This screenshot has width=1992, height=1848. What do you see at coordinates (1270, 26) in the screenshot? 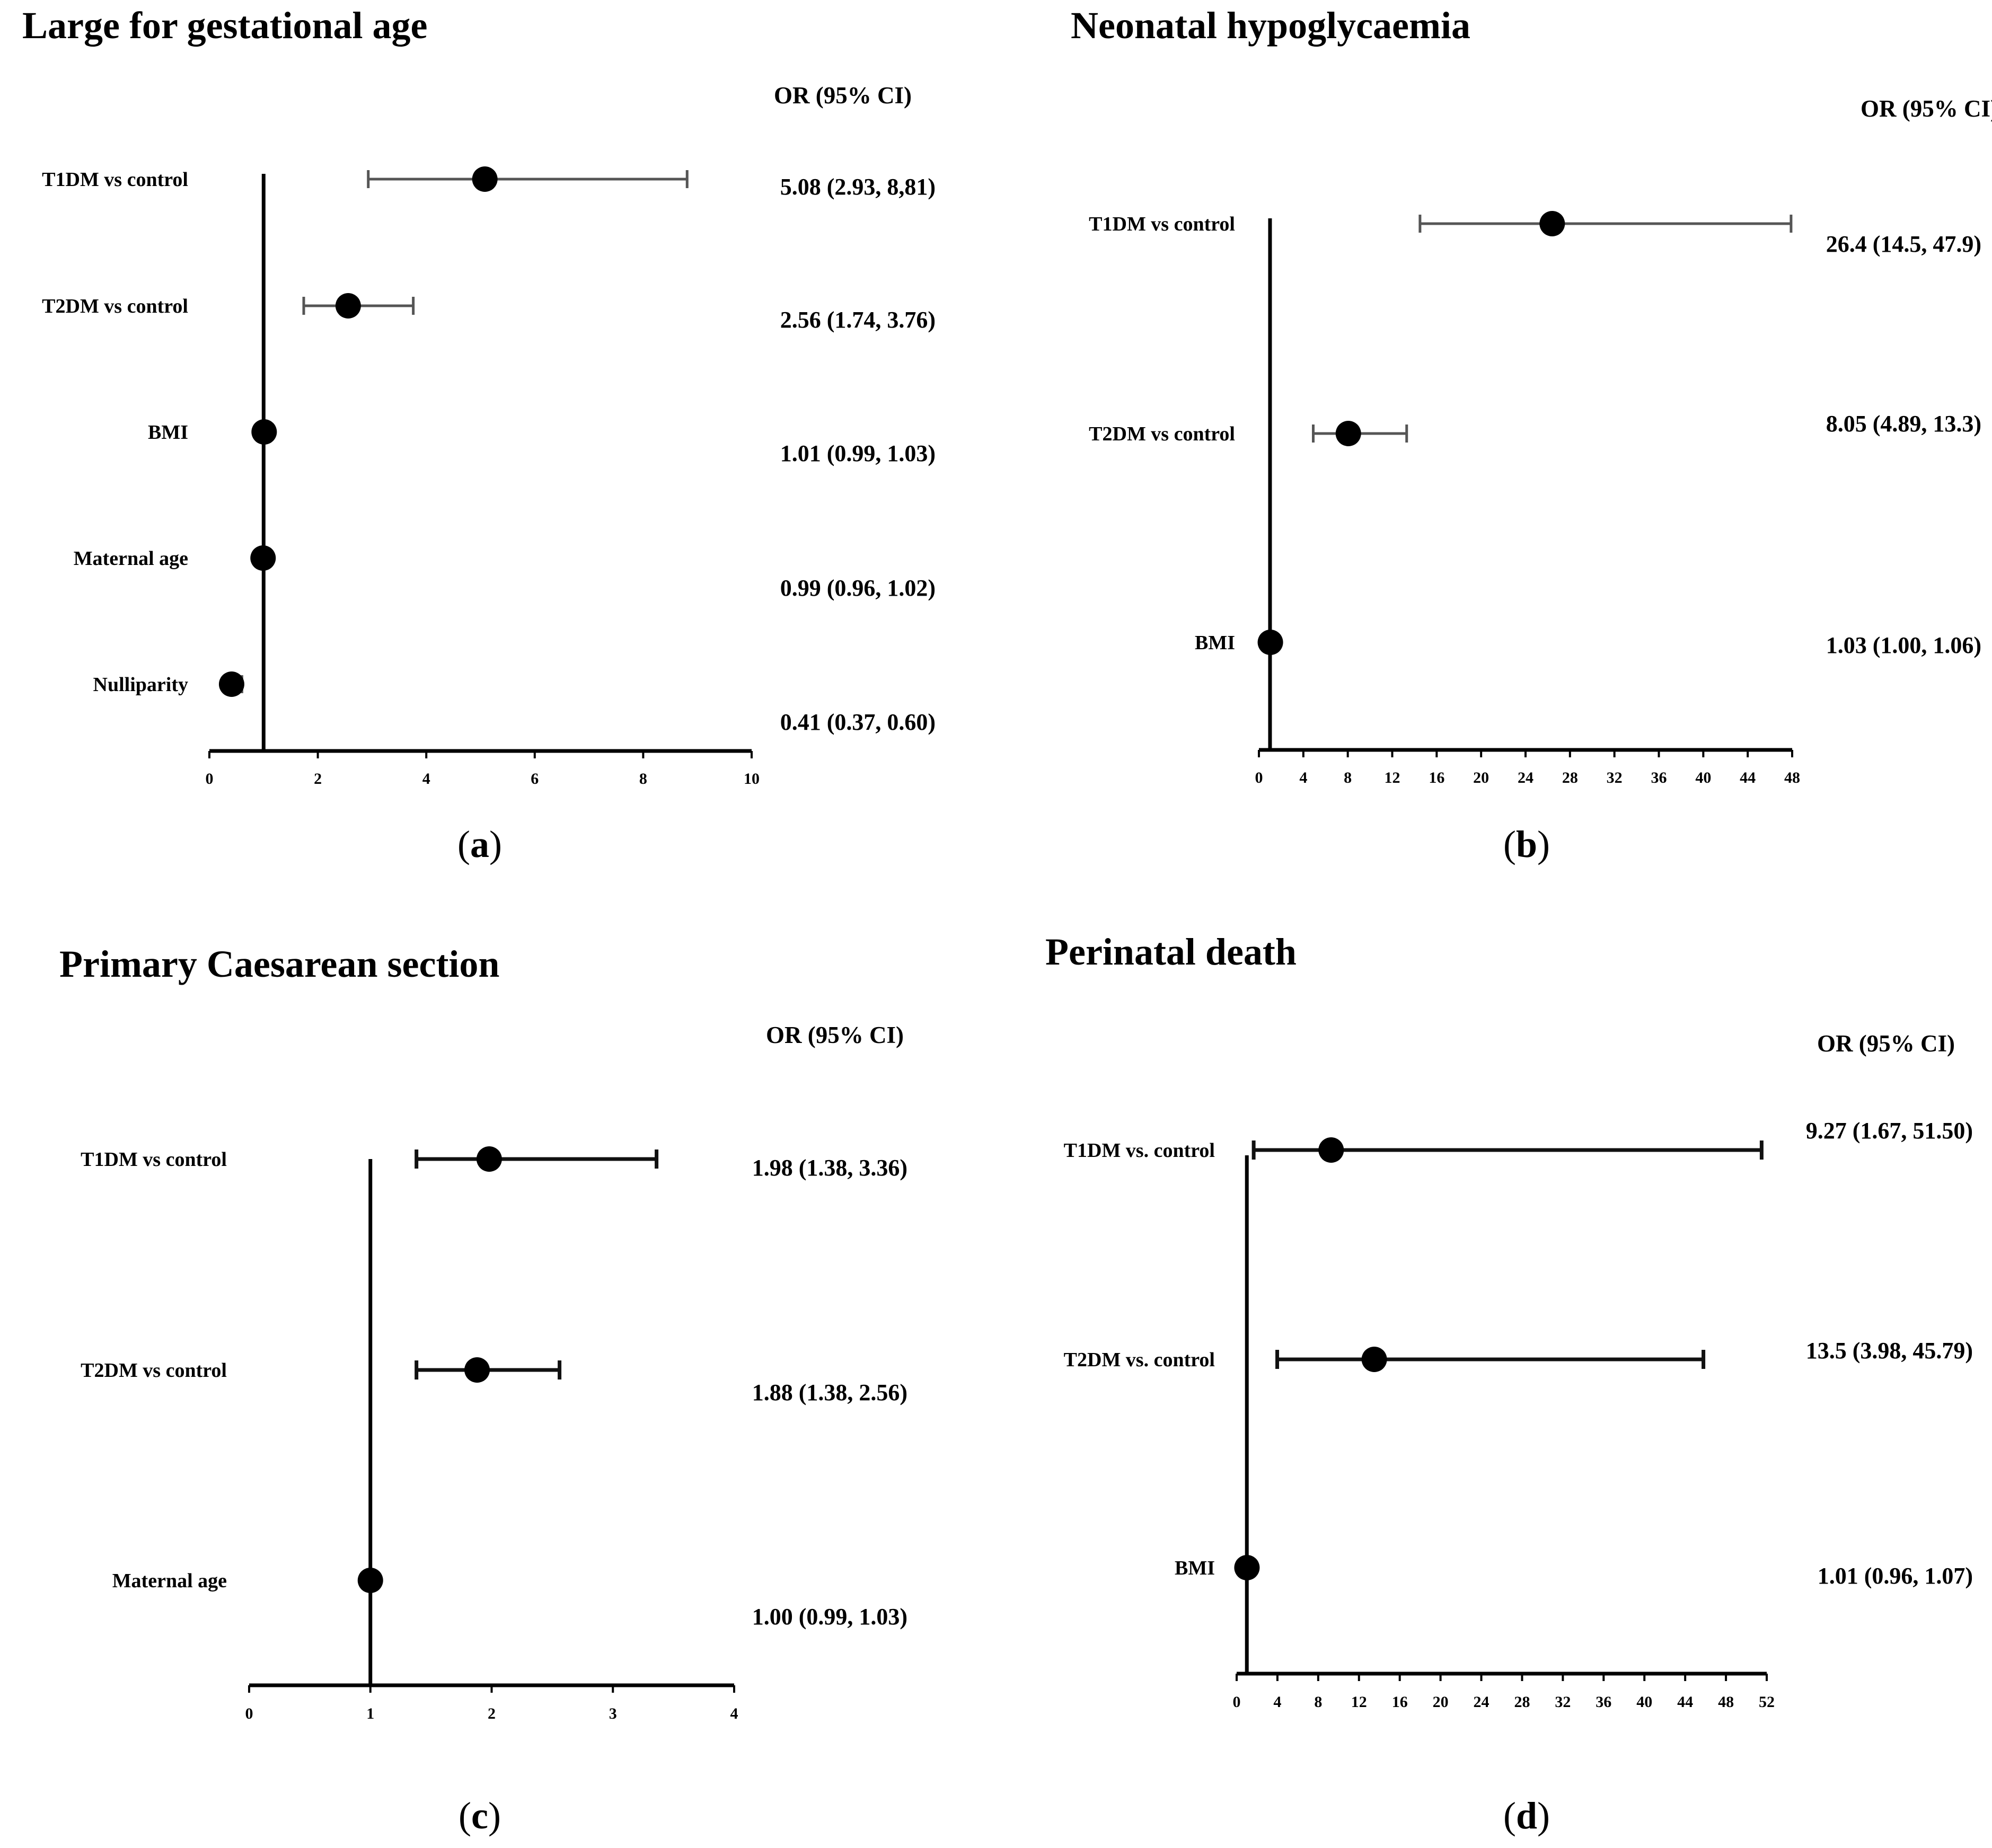
I see `panel-title: Neonatal hypoglycaemia` at bounding box center [1270, 26].